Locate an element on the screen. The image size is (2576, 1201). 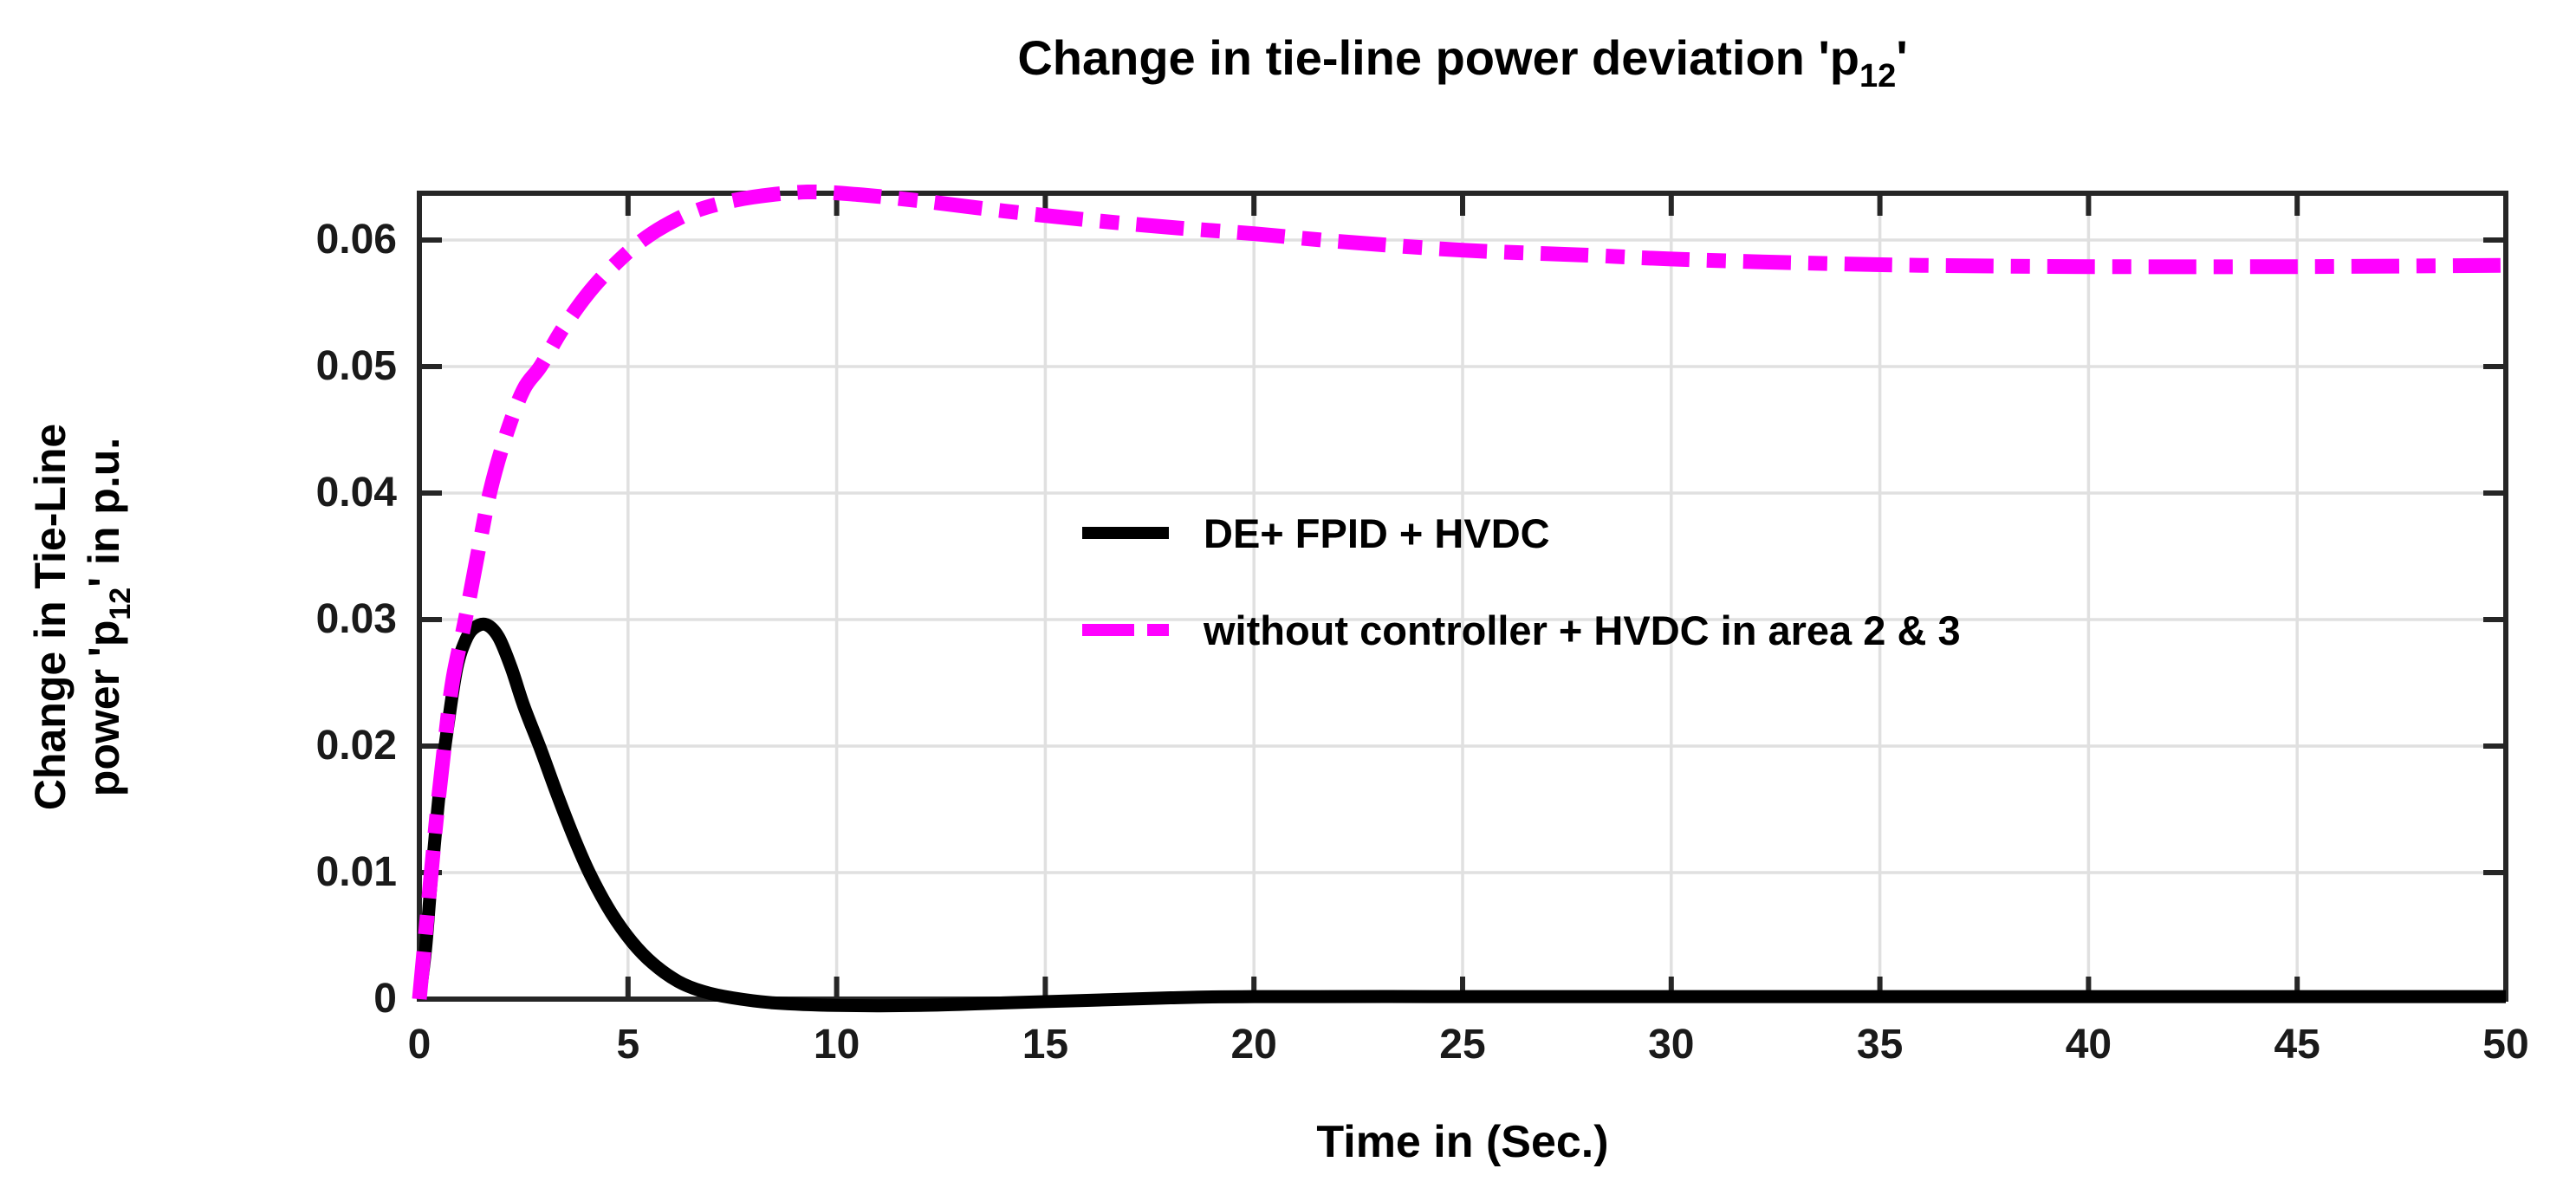
y-axis-label-subscript: 12 is located at coordinates (120, 603).